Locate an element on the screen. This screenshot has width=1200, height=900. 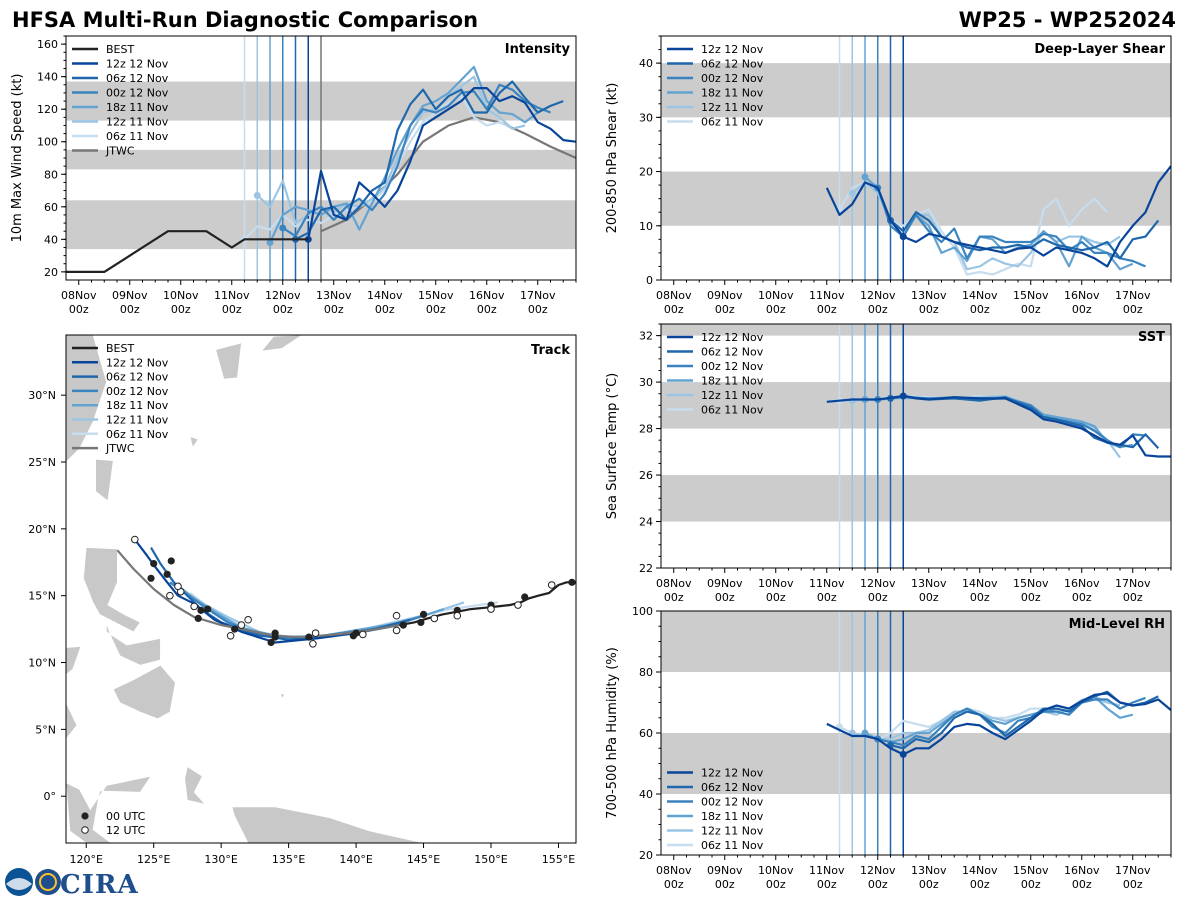
rh-legend-12z-11-nov: 12z 11 Nov is located at coordinates (732, 831).